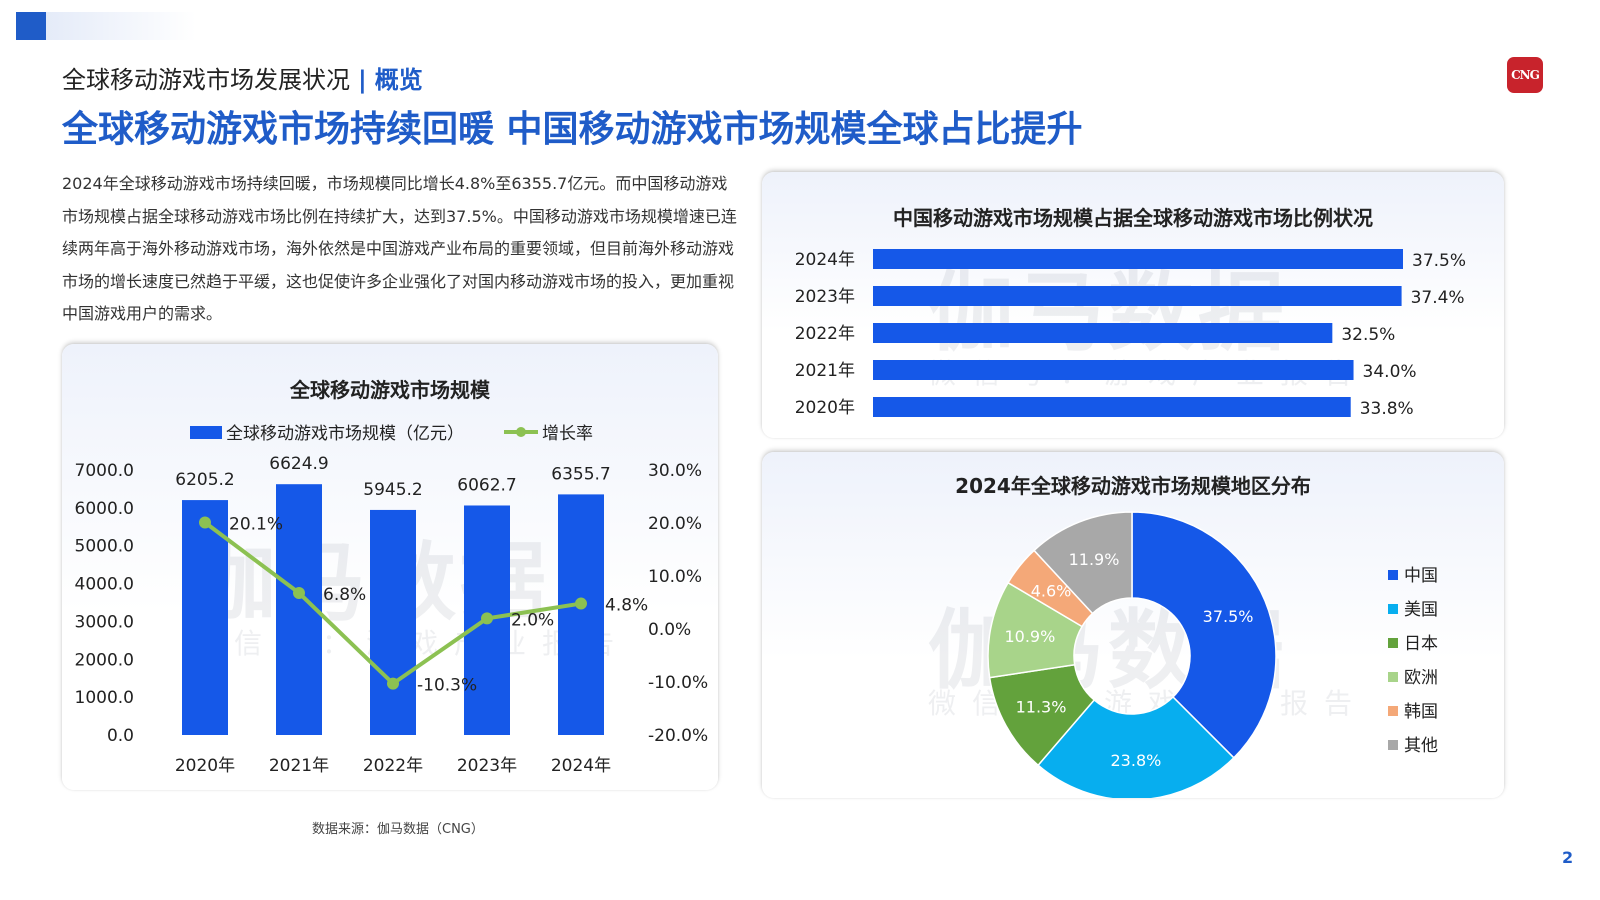 The image size is (1600, 900). Describe the element at coordinates (104, 547) in the screenshot. I see `y-tick-label: 5000.0` at that location.